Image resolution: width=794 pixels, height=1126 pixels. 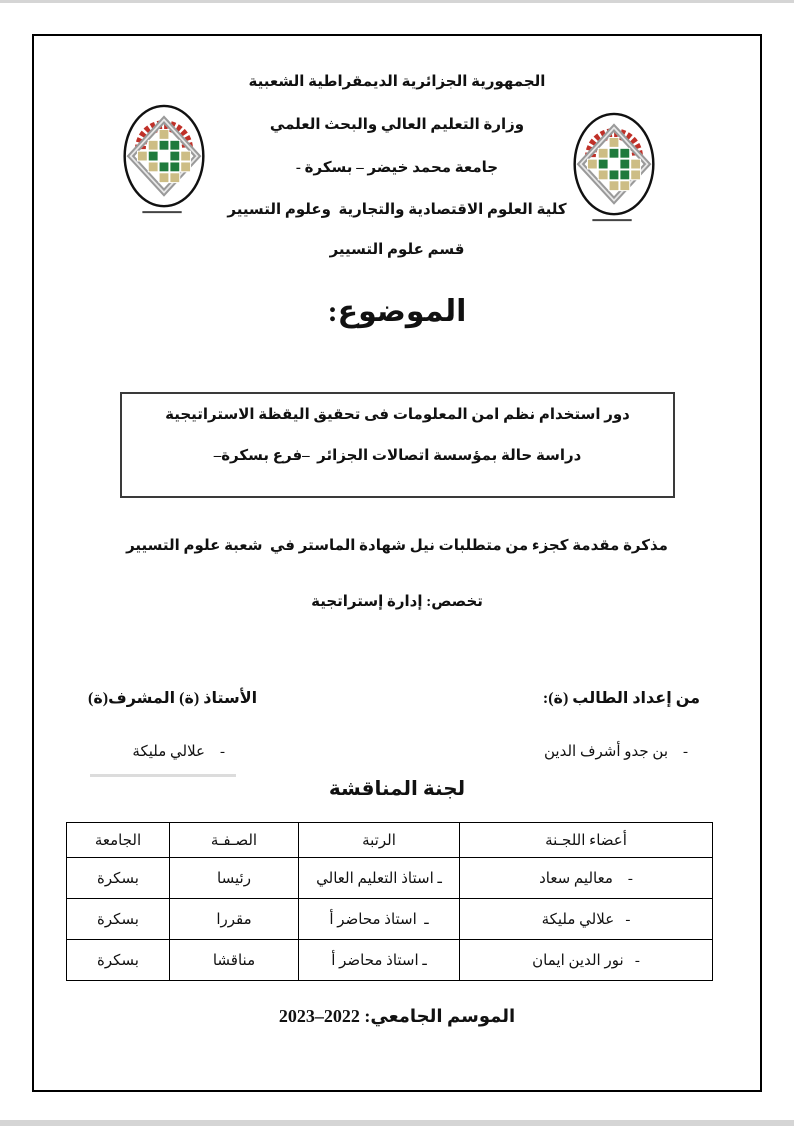 I want to click on header-members: أعضاء اللجـنة, so click(x=586, y=840).